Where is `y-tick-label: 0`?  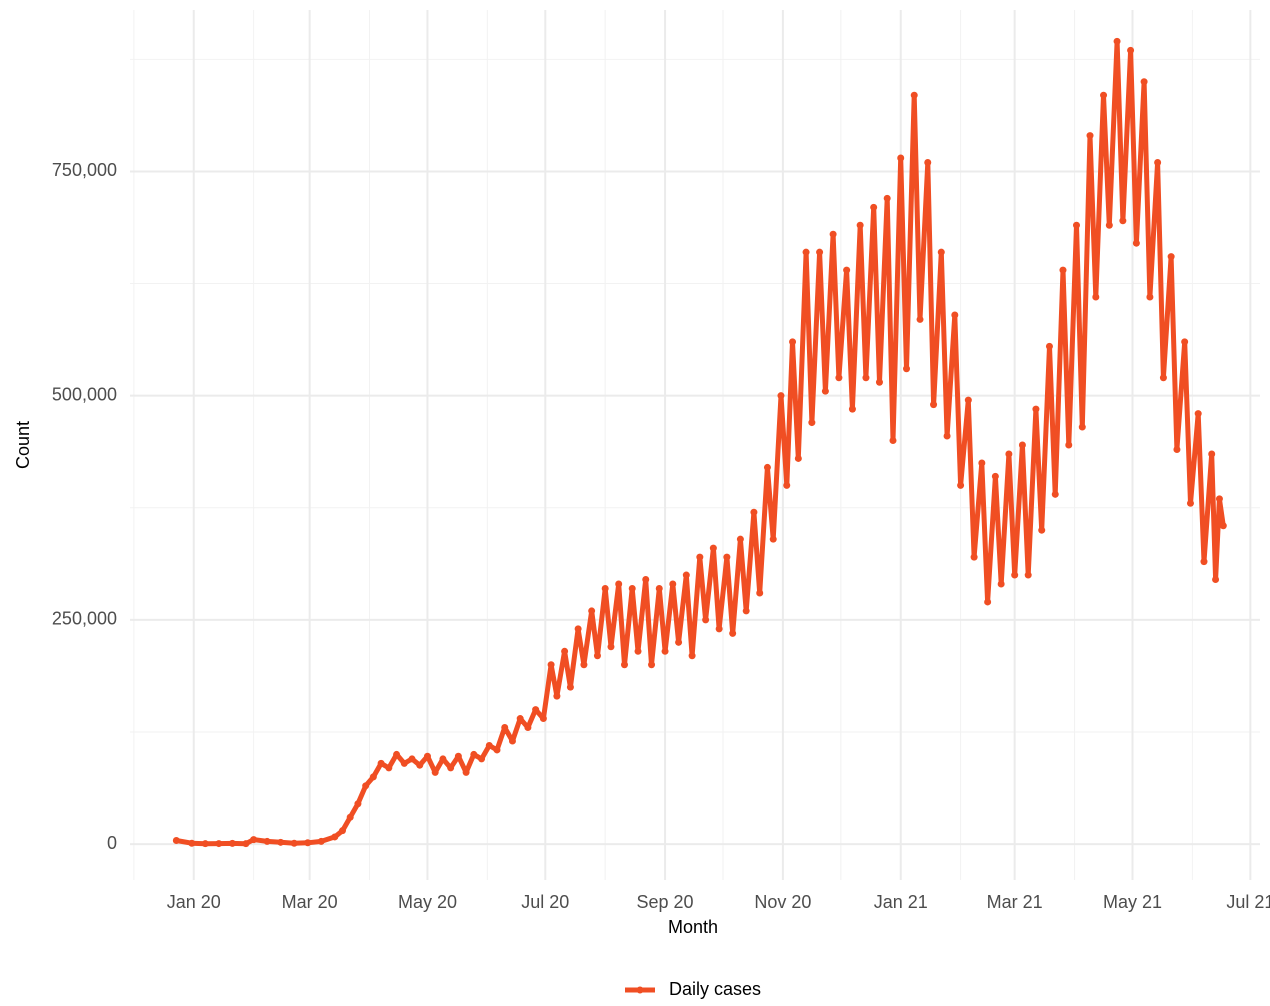 y-tick-label: 0 is located at coordinates (112, 843).